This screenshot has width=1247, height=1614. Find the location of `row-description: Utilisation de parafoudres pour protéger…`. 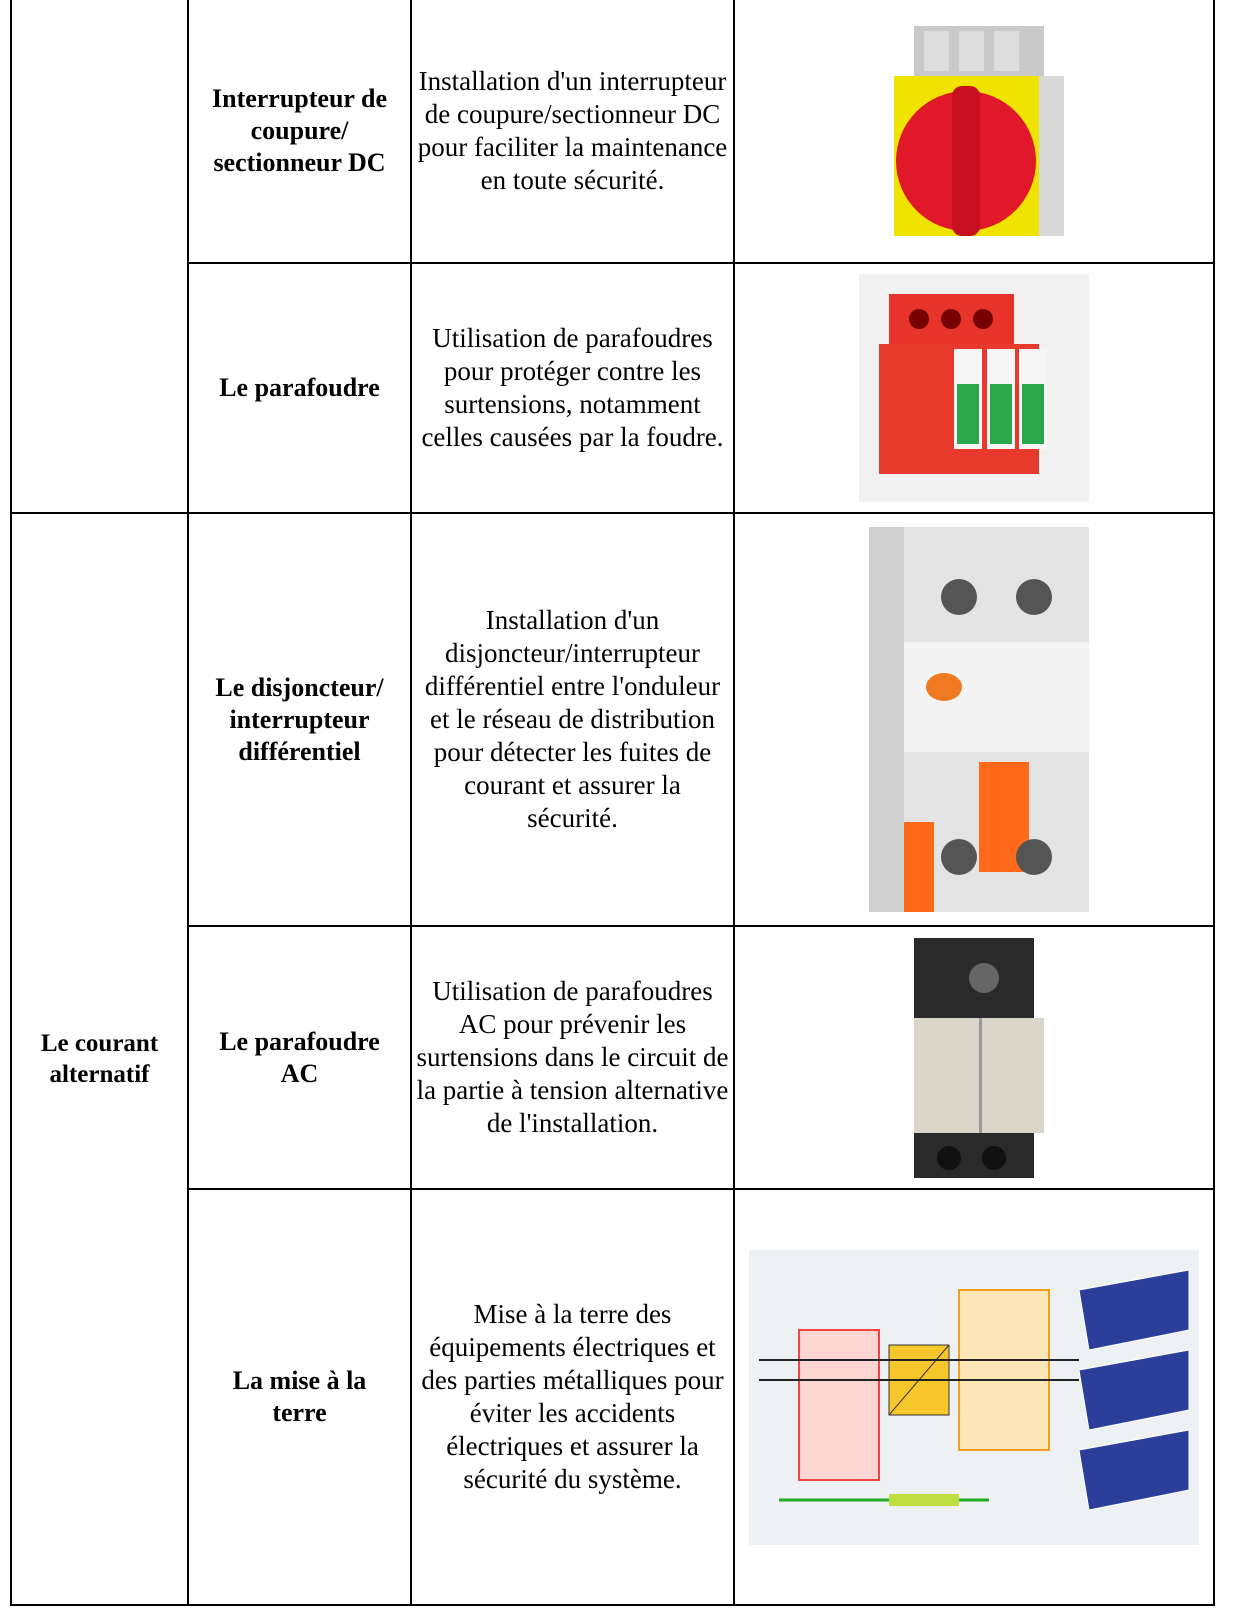

row-description: Utilisation de parafoudres pour protéger… is located at coordinates (572, 388).